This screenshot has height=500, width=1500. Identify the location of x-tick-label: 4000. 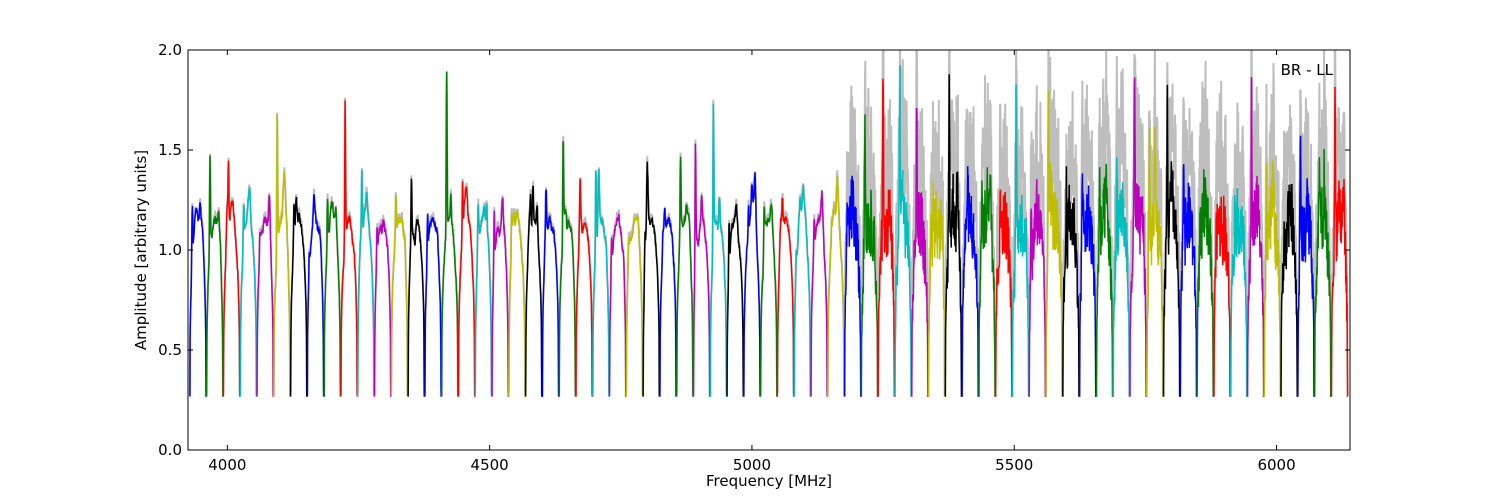
(227, 465).